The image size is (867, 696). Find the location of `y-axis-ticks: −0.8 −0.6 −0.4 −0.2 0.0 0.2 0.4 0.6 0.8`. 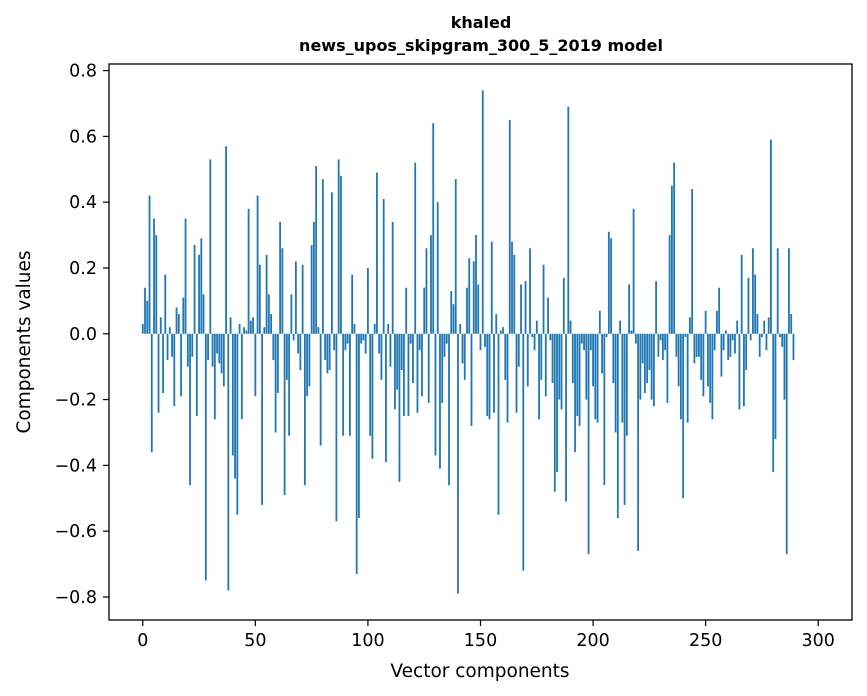

y-axis-ticks: −0.8 −0.6 −0.4 −0.2 0.0 0.2 0.4 0.6 0.8 is located at coordinates (82, 335).